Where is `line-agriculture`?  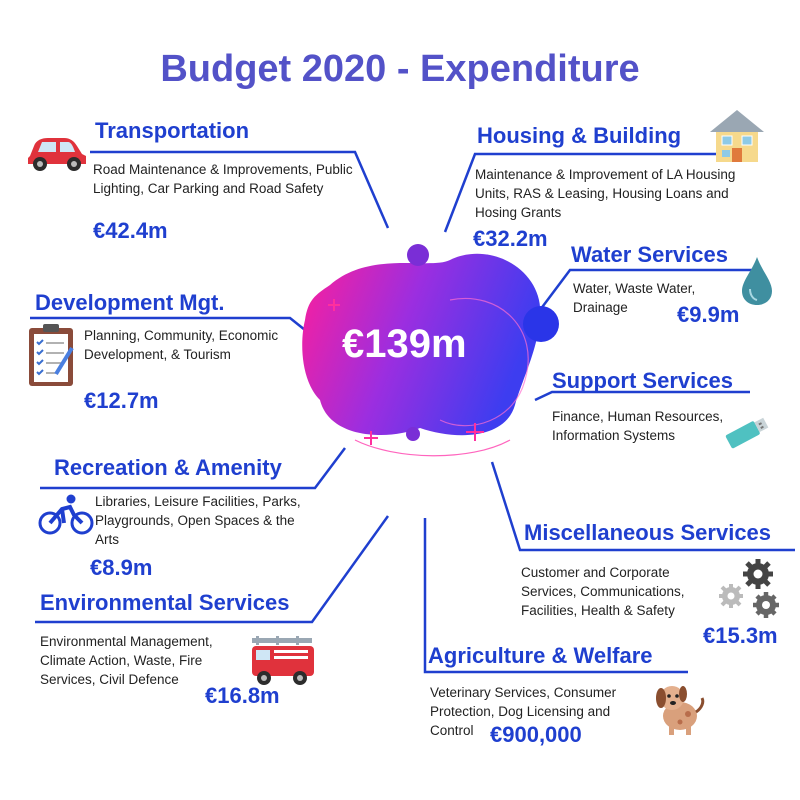
line-agriculture is located at coordinates (555, 596).